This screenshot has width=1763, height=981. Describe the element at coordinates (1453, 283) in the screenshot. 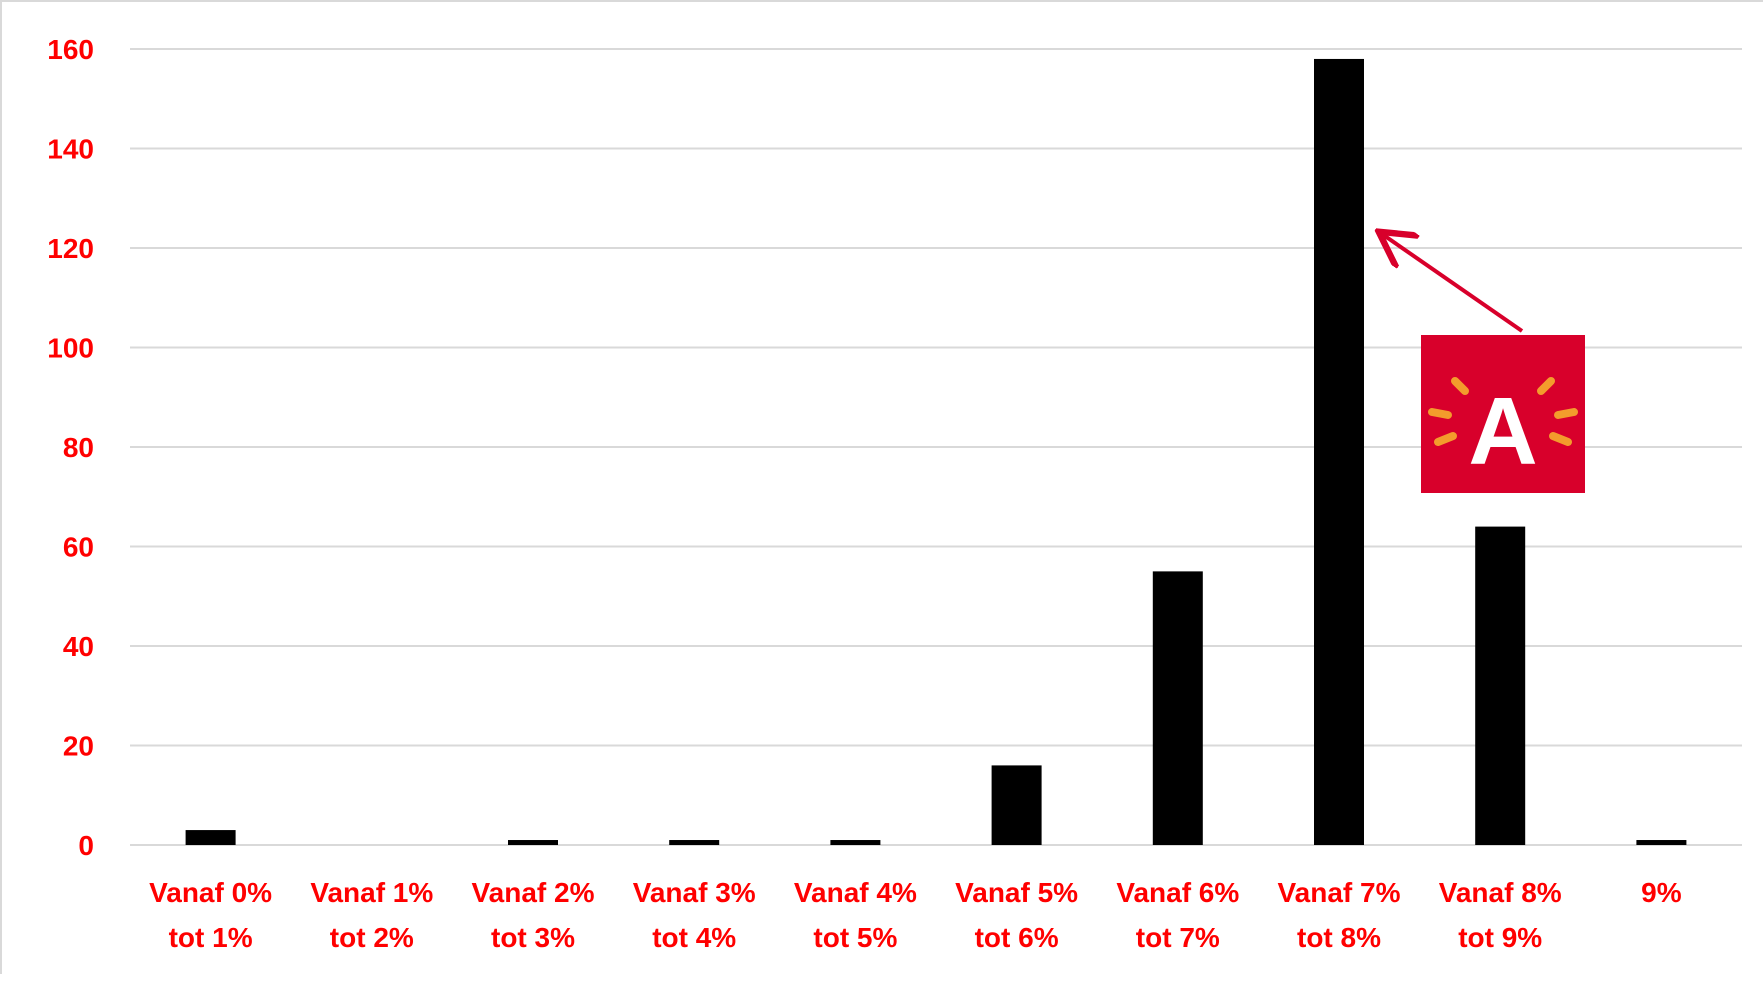

I see `annotation-arrow` at that location.